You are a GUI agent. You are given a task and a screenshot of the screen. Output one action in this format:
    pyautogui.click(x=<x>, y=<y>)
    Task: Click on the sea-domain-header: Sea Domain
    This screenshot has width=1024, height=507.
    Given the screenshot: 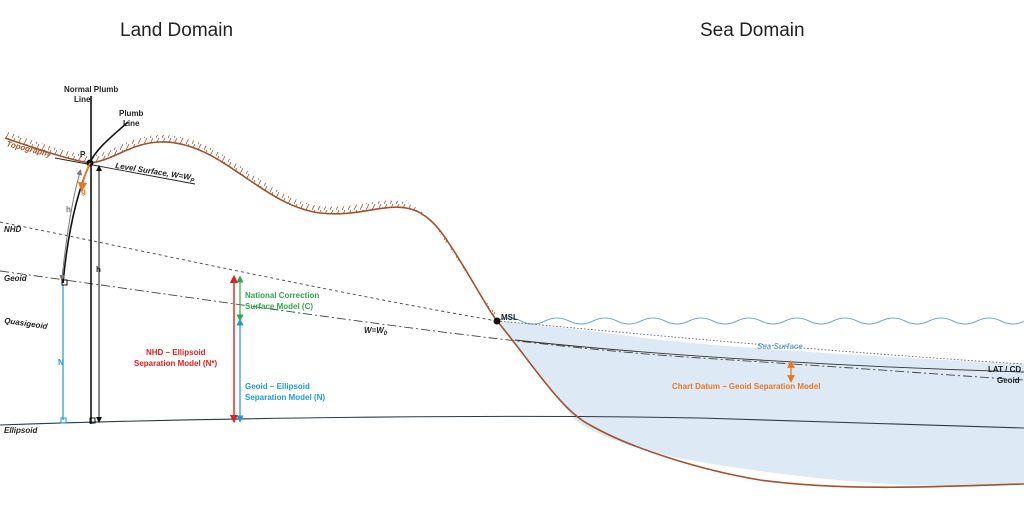 What is the action you would take?
    pyautogui.click(x=752, y=30)
    